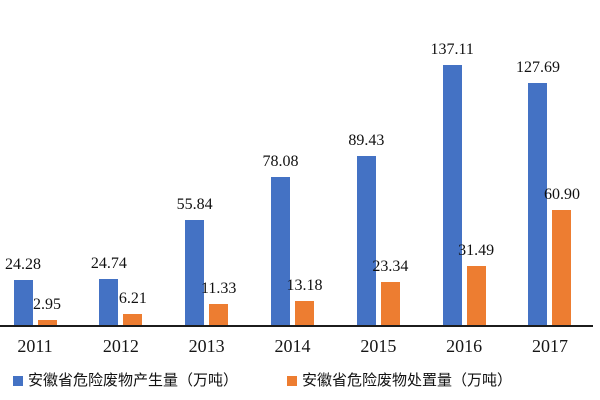  What do you see at coordinates (562, 268) in the screenshot?
I see `bar-disposal-2017` at bounding box center [562, 268].